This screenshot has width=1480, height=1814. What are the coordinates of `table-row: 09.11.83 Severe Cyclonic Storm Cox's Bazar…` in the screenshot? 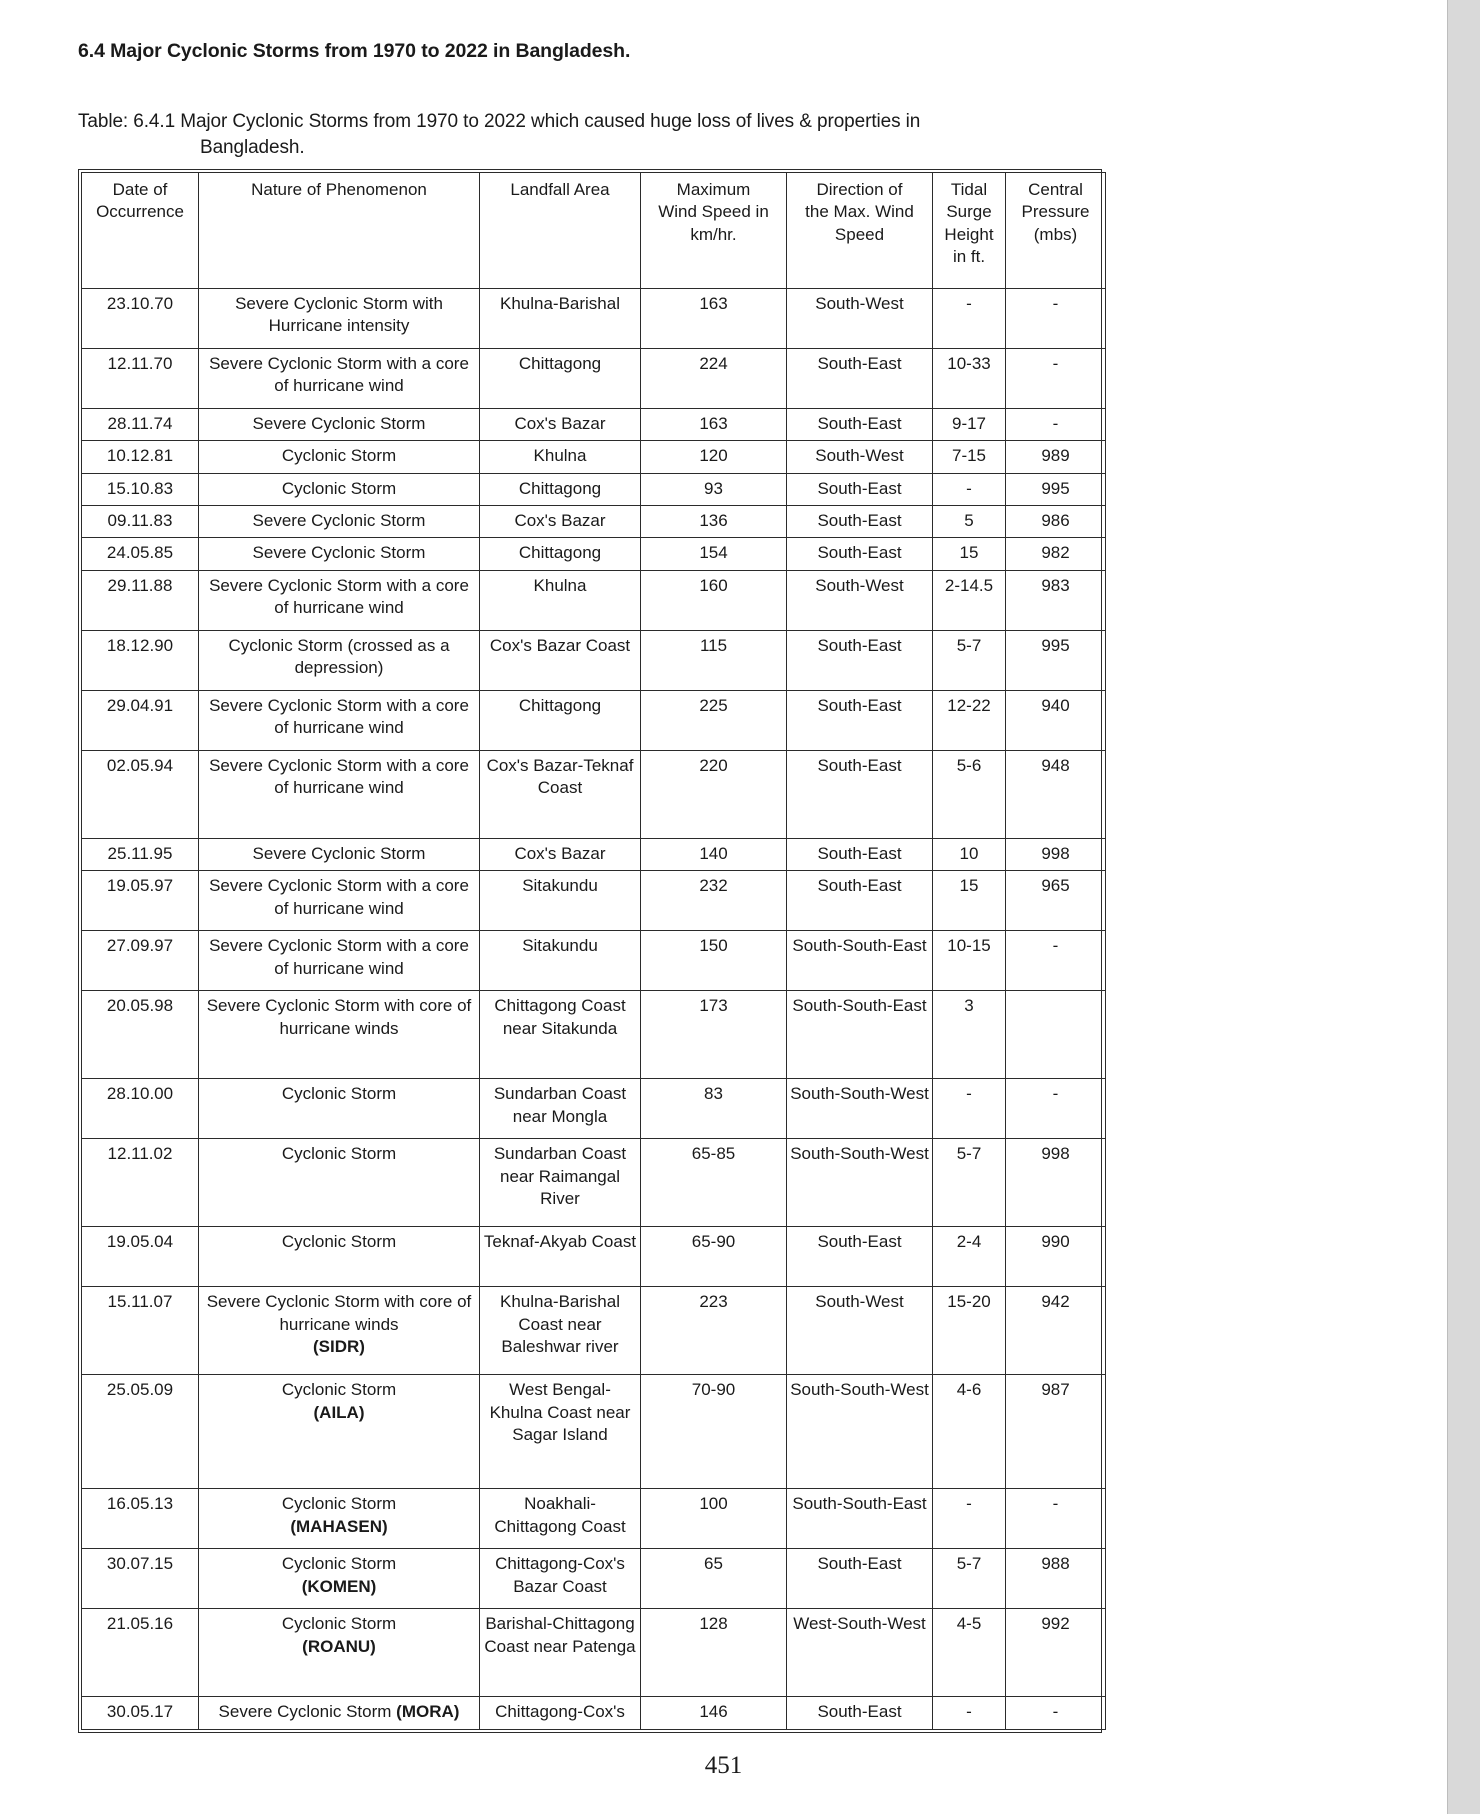 It's located at (593, 521).